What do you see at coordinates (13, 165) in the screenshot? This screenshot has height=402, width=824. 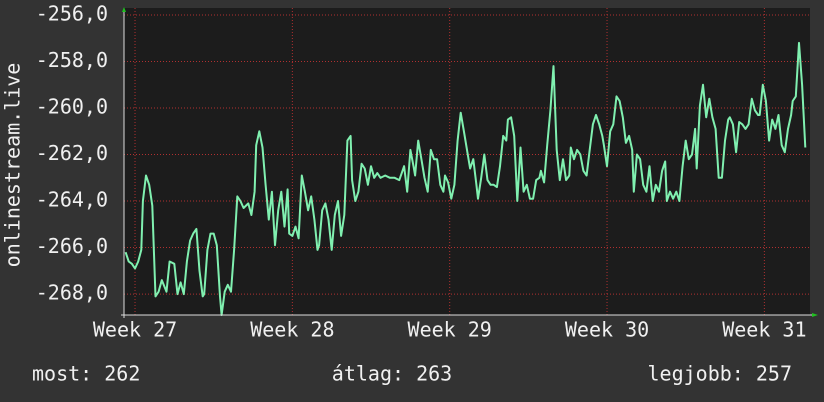 I see `y-axis-label: onlinestream.live` at bounding box center [13, 165].